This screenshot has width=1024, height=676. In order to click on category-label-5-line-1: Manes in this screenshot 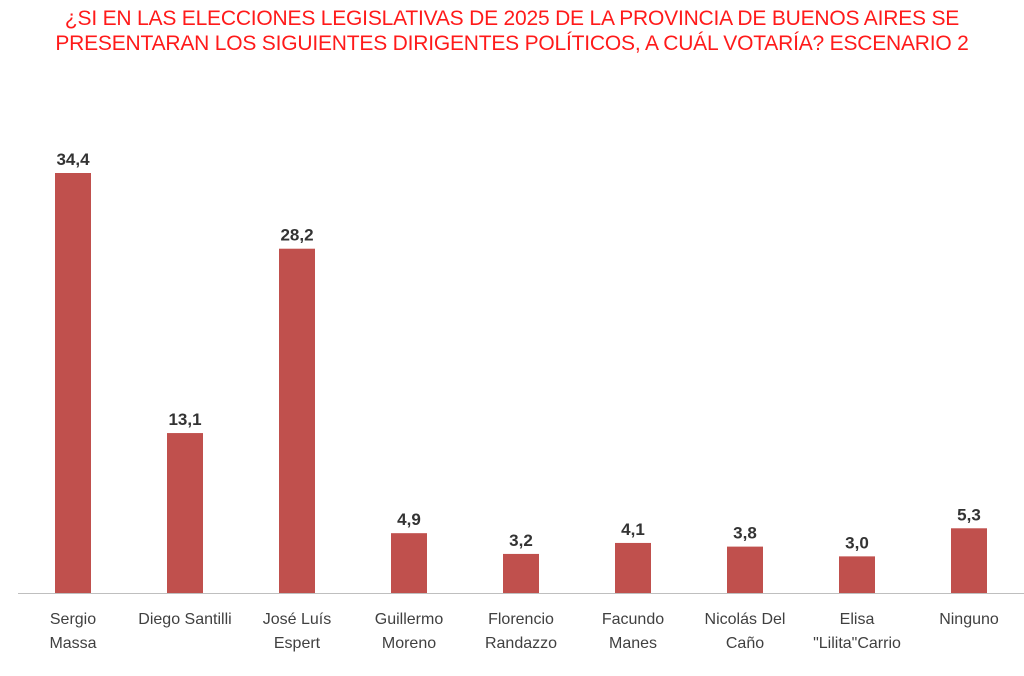, I will do `click(633, 643)`.